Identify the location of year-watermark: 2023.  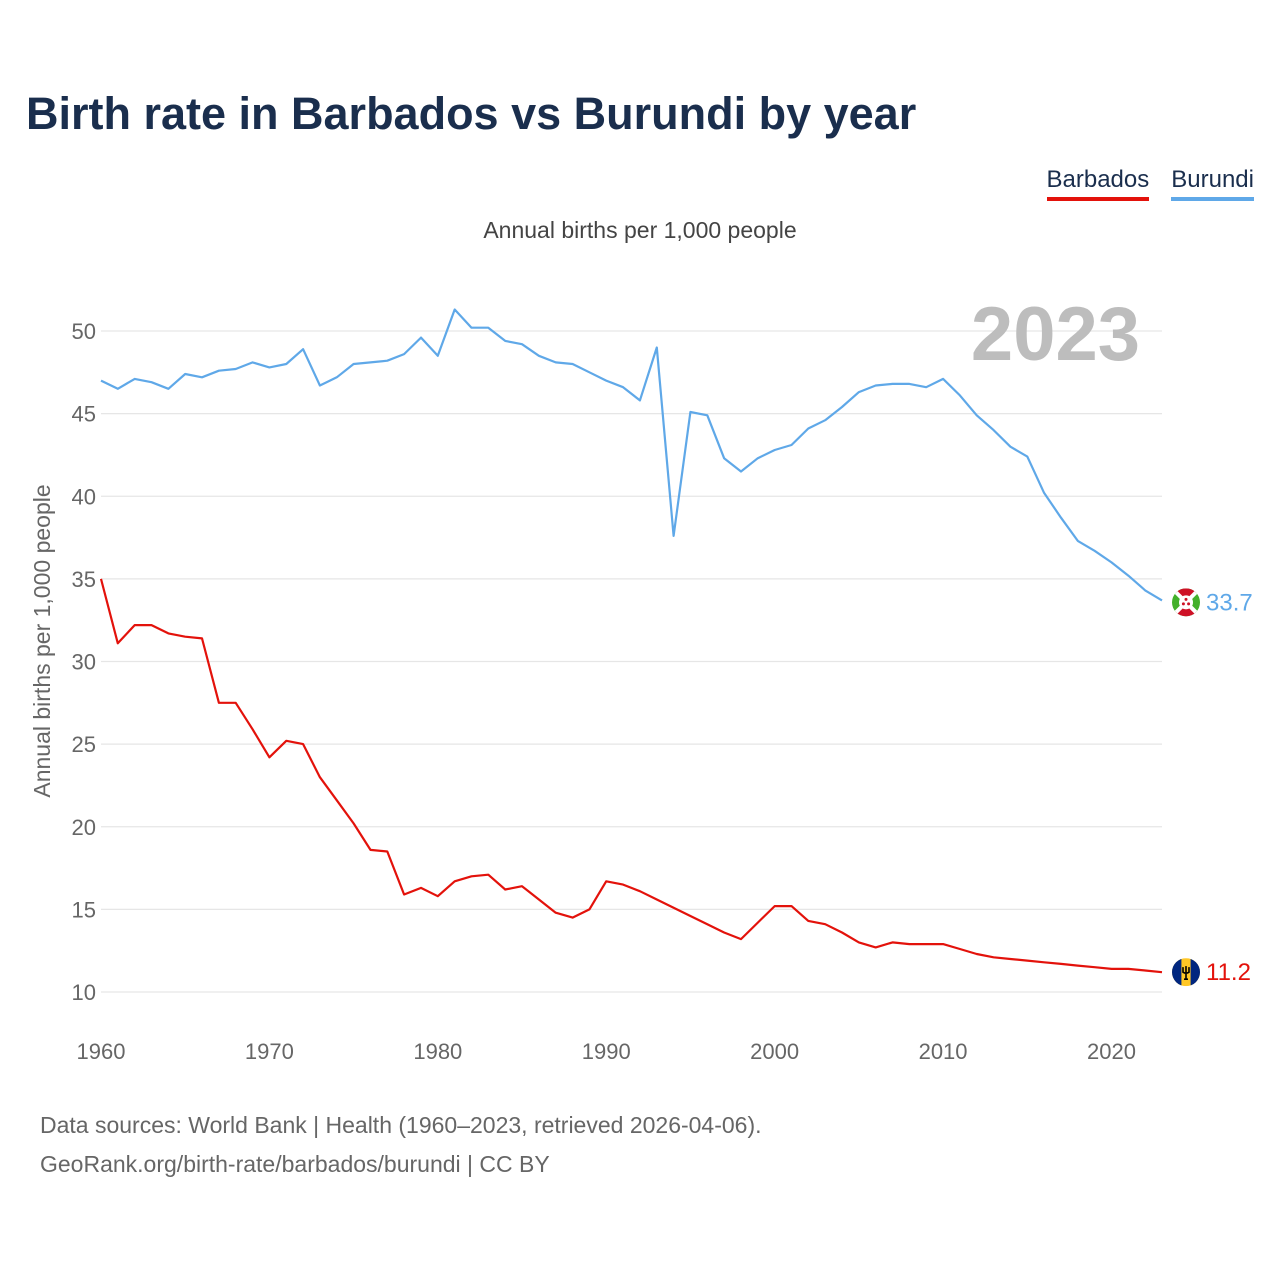
(1055, 334).